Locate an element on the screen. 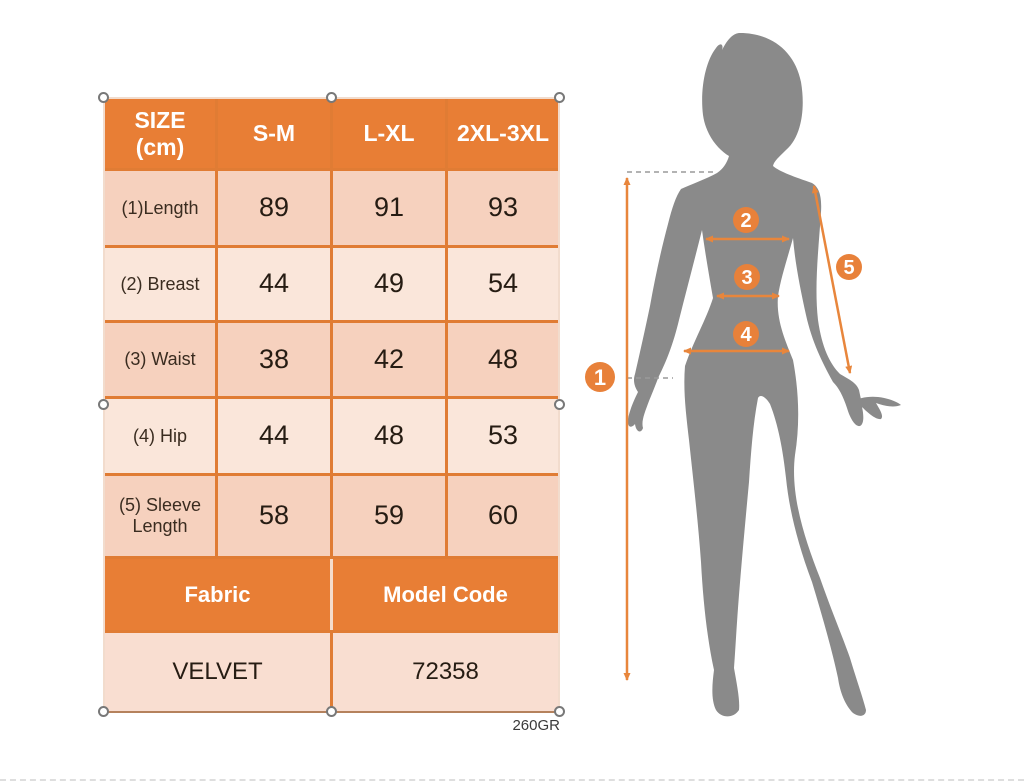 This screenshot has height=781, width=1024. marker-1: 1 is located at coordinates (600, 377).